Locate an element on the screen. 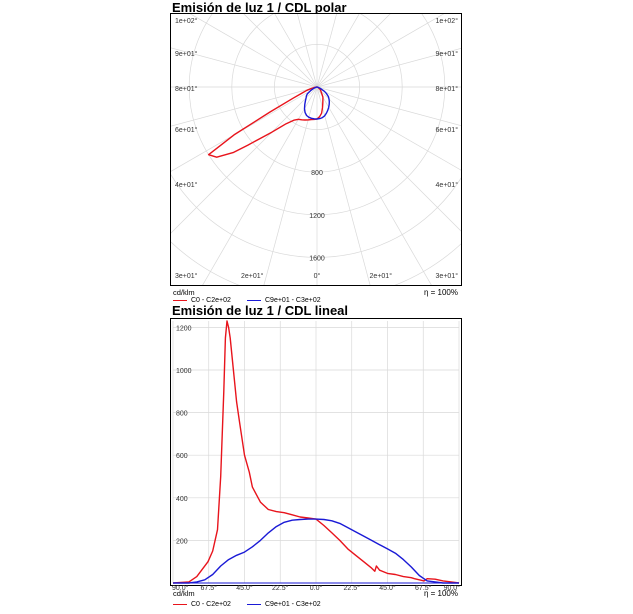 Image resolution: width=633 pixels, height=614 pixels. linear-unit-label: cd/klm is located at coordinates (184, 593).